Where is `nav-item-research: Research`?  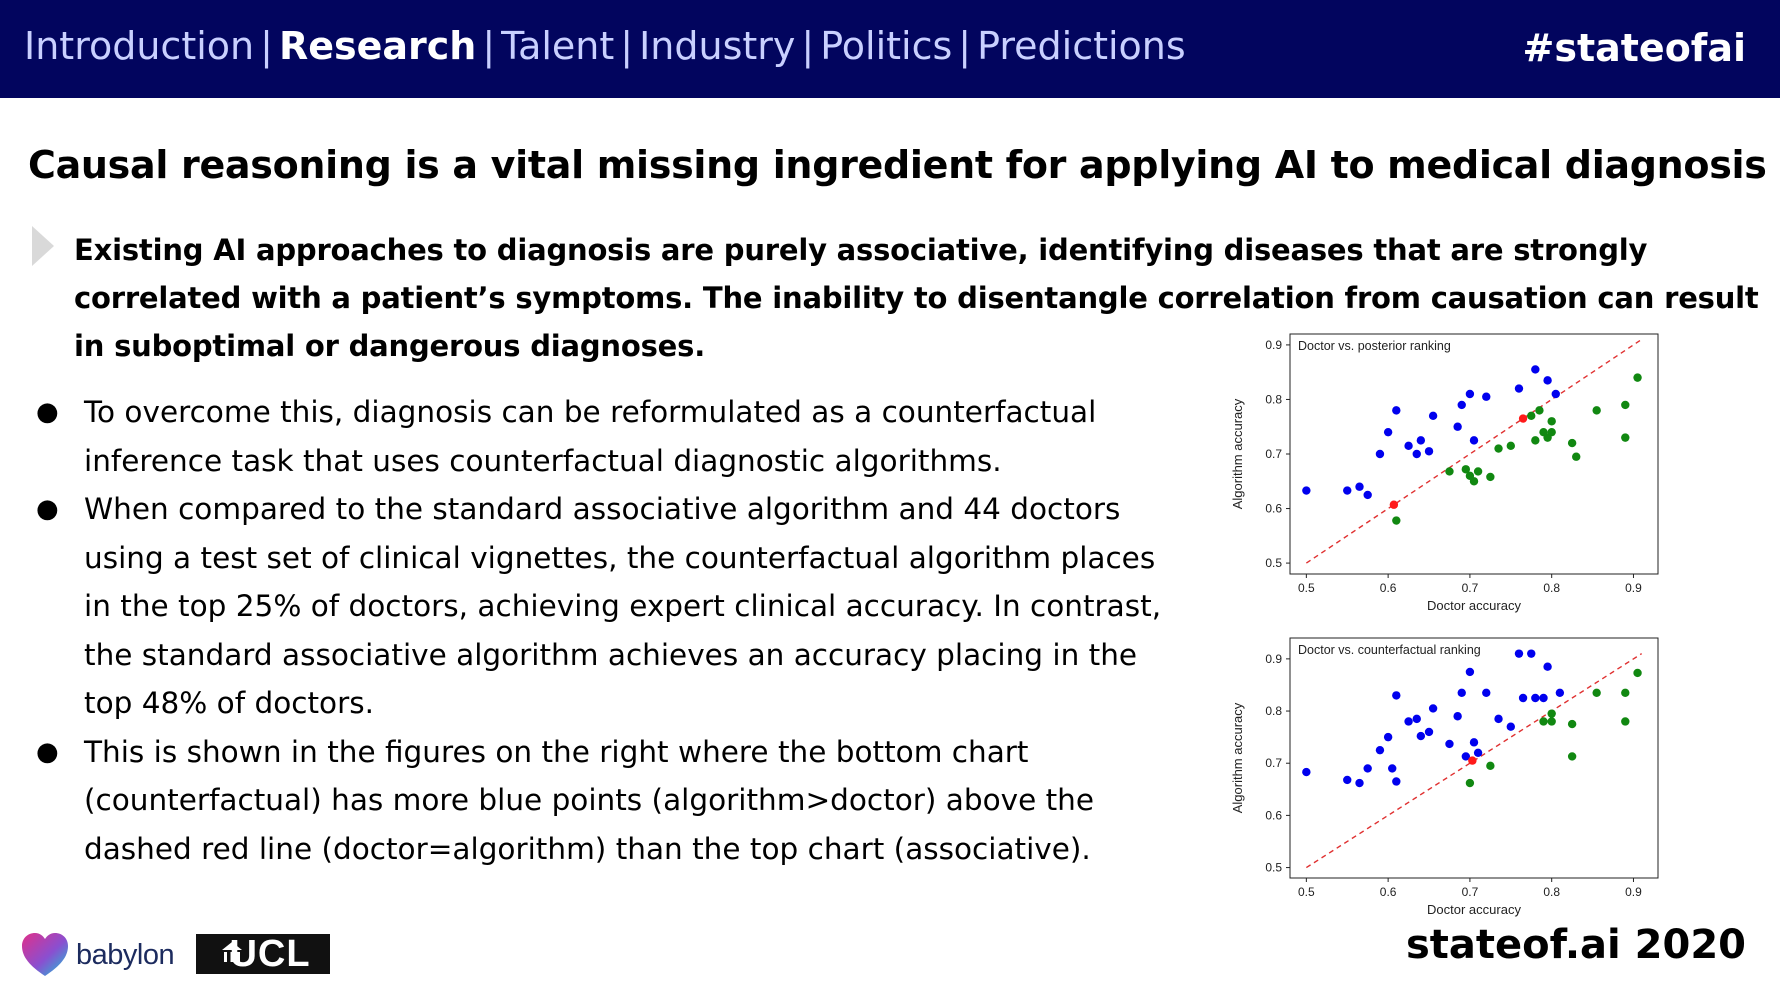 nav-item-research: Research is located at coordinates (377, 46).